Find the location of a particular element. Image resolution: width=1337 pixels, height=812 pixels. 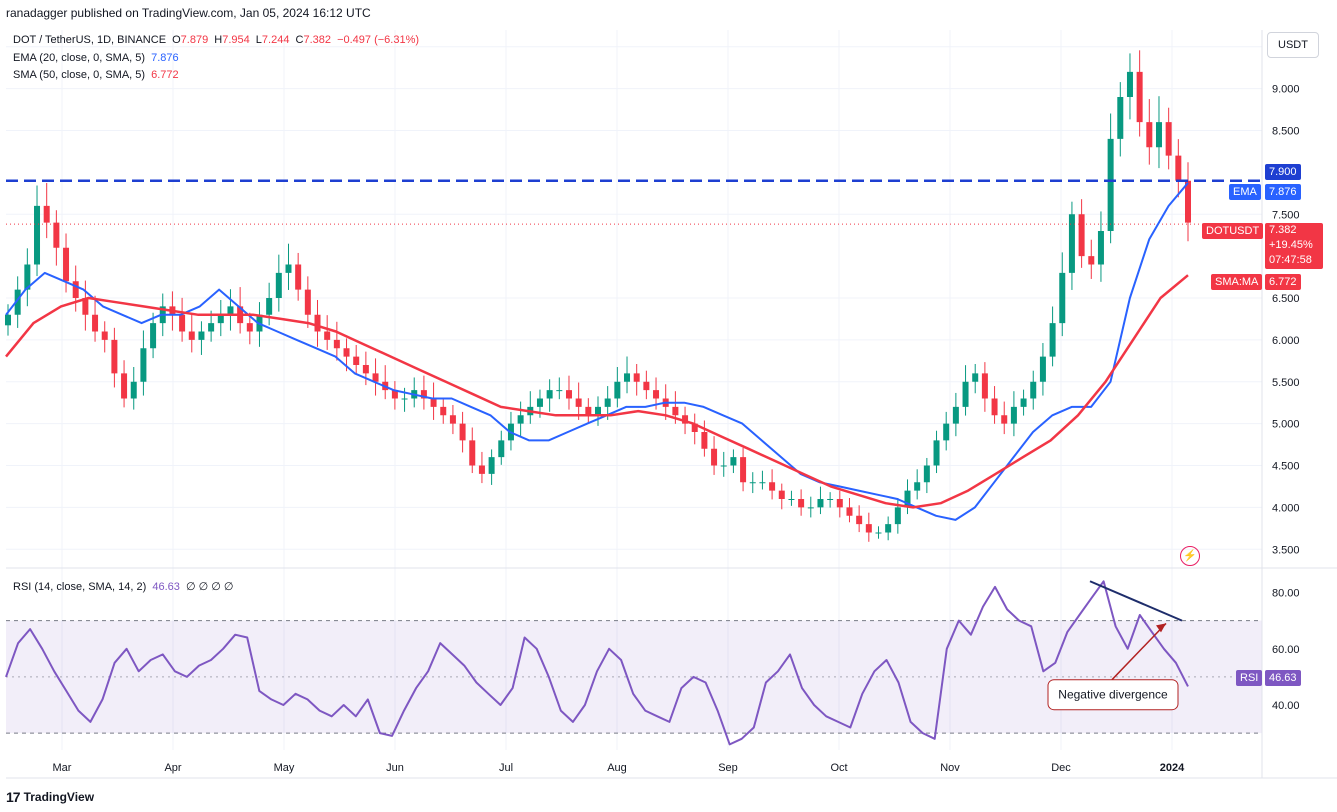

time-tick-label: Mar is located at coordinates (62, 768).